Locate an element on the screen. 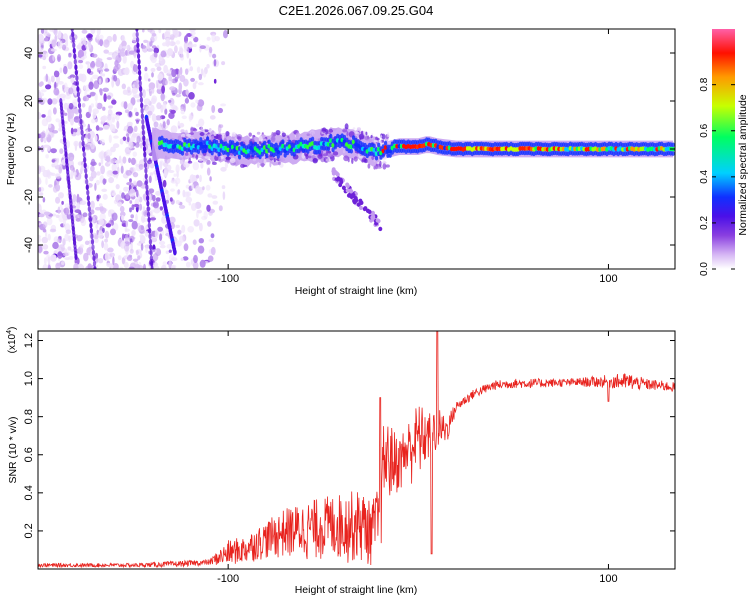  x-tick-label: -100 is located at coordinates (228, 579).